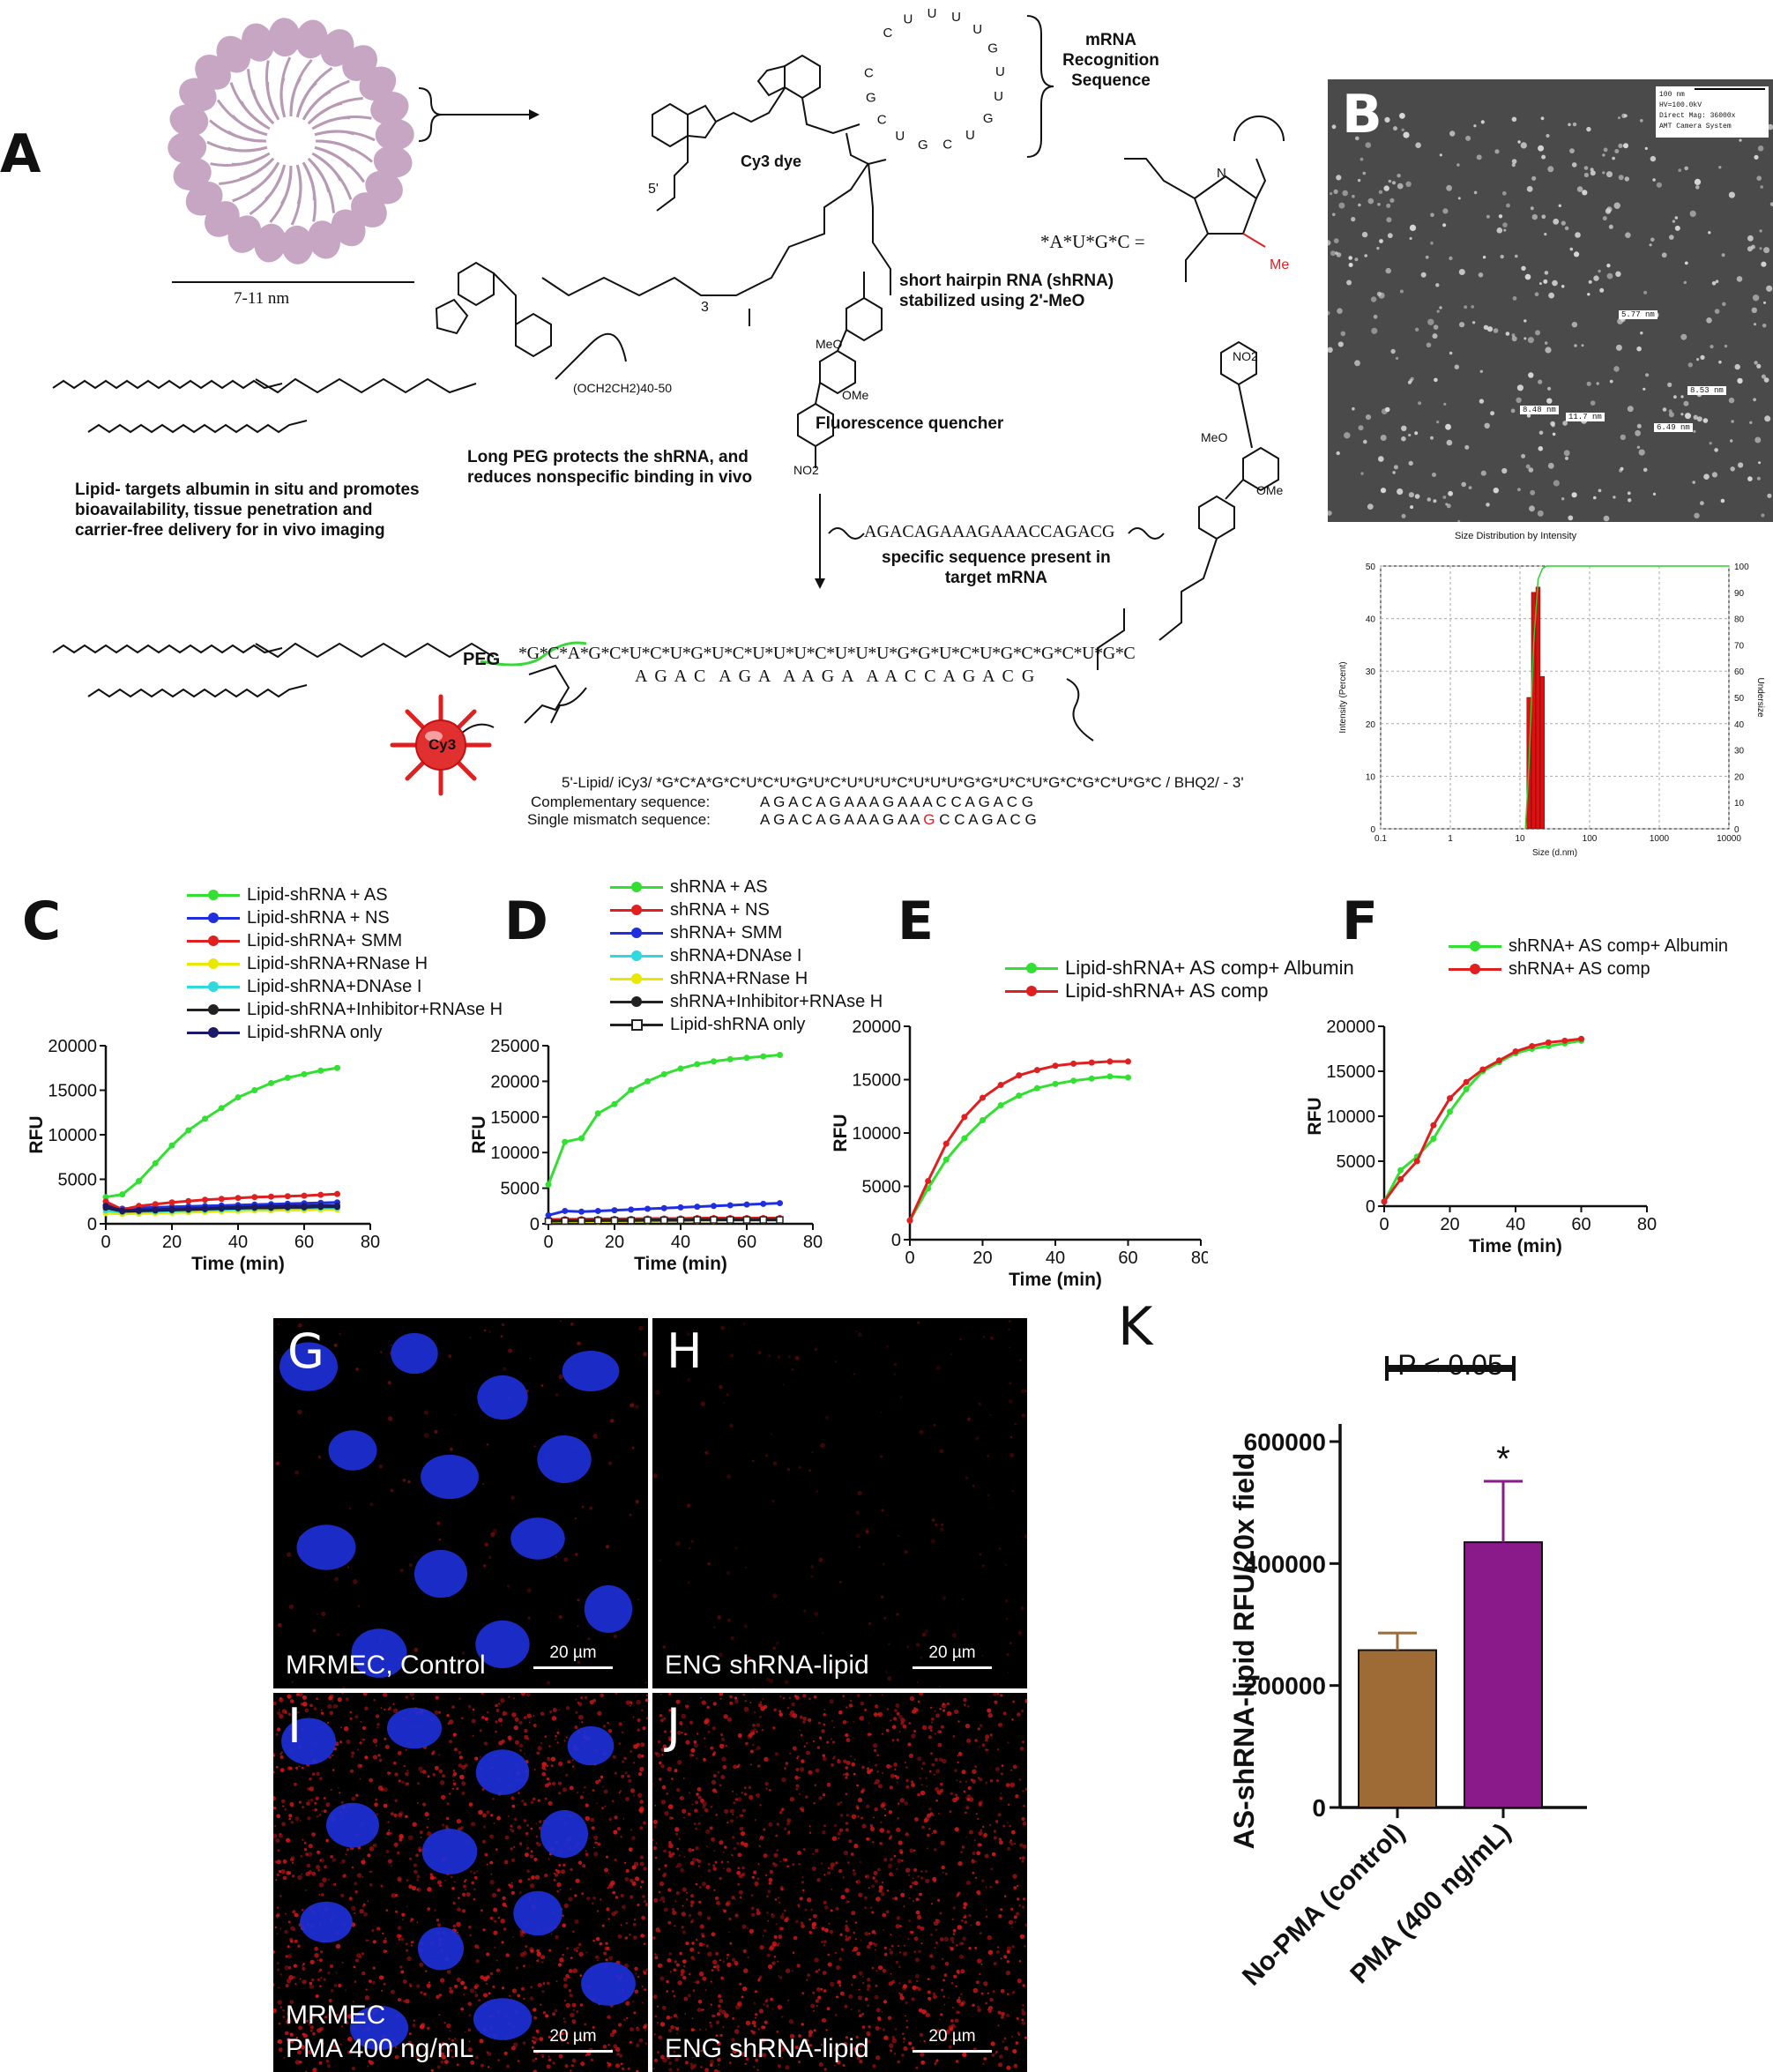 The height and width of the screenshot is (2072, 1773). What do you see at coordinates (882, 1187) in the screenshot?
I see `y-tick-label: 5000` at bounding box center [882, 1187].